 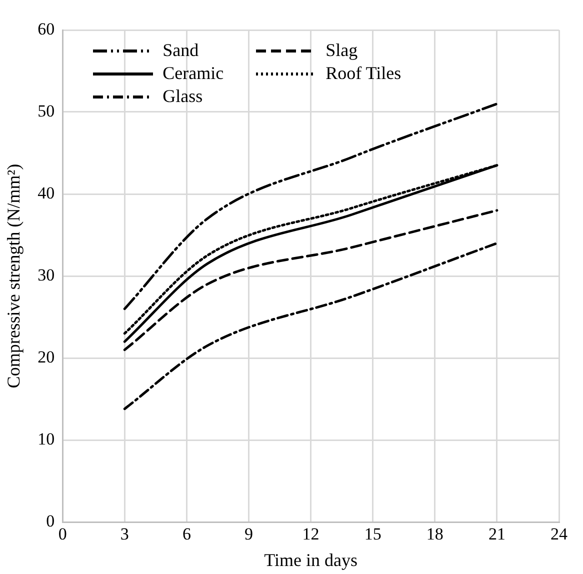 What do you see at coordinates (50, 520) in the screenshot?
I see `y-tick-label: 0` at bounding box center [50, 520].